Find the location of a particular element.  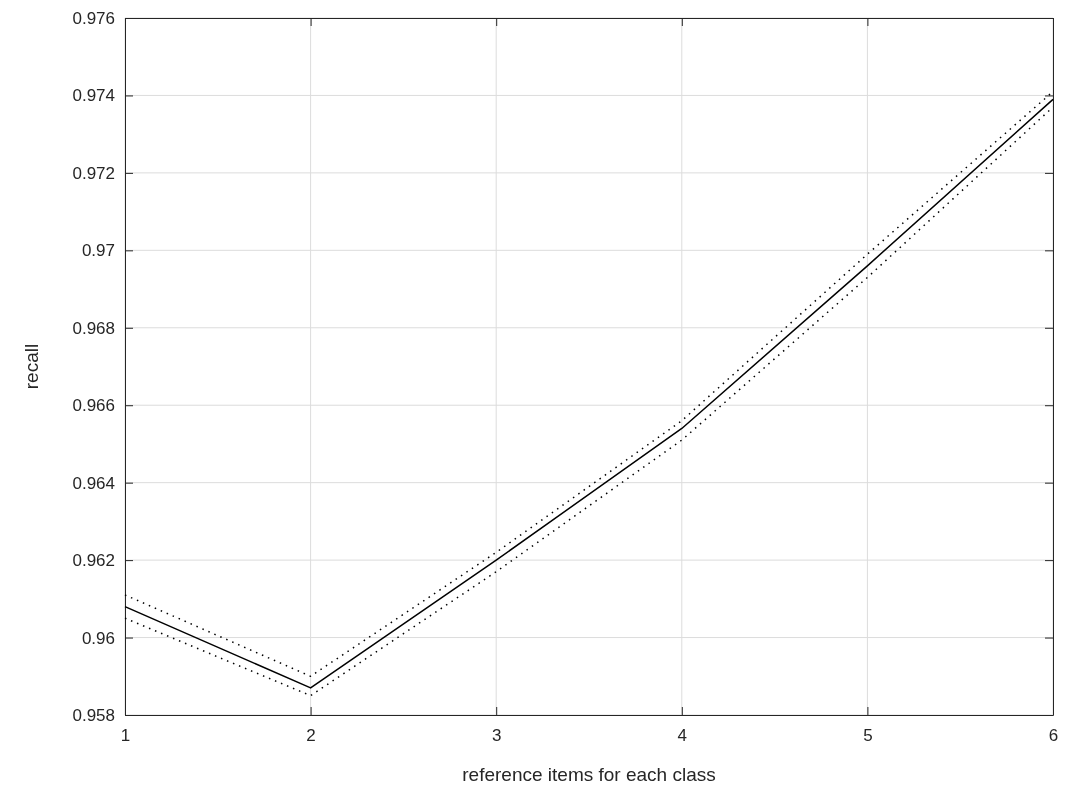

x-tick-label: 6 is located at coordinates (1053, 736).